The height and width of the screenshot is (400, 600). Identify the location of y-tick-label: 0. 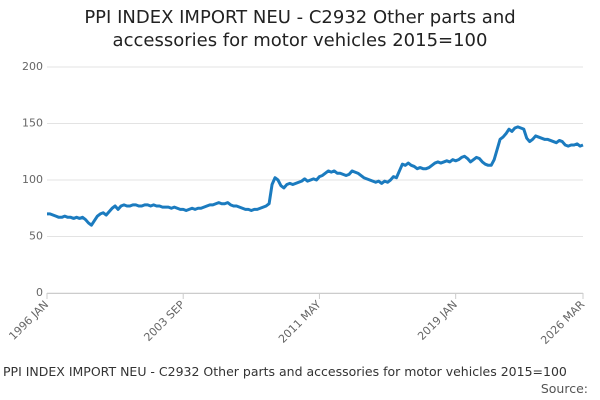
(39, 292).